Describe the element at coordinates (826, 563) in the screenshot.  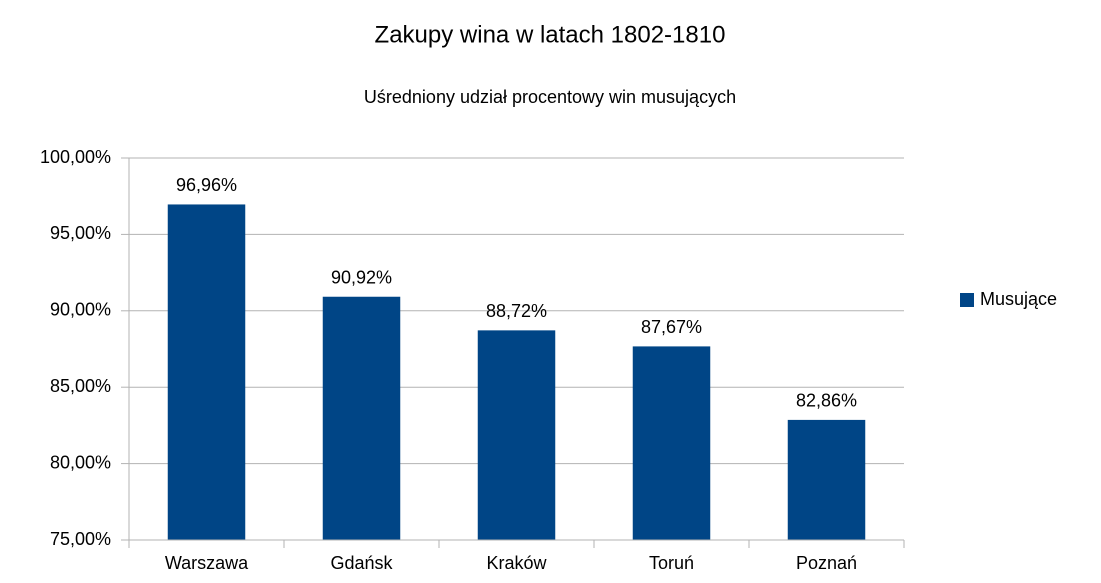
I see `x-tick-label: Poznań` at that location.